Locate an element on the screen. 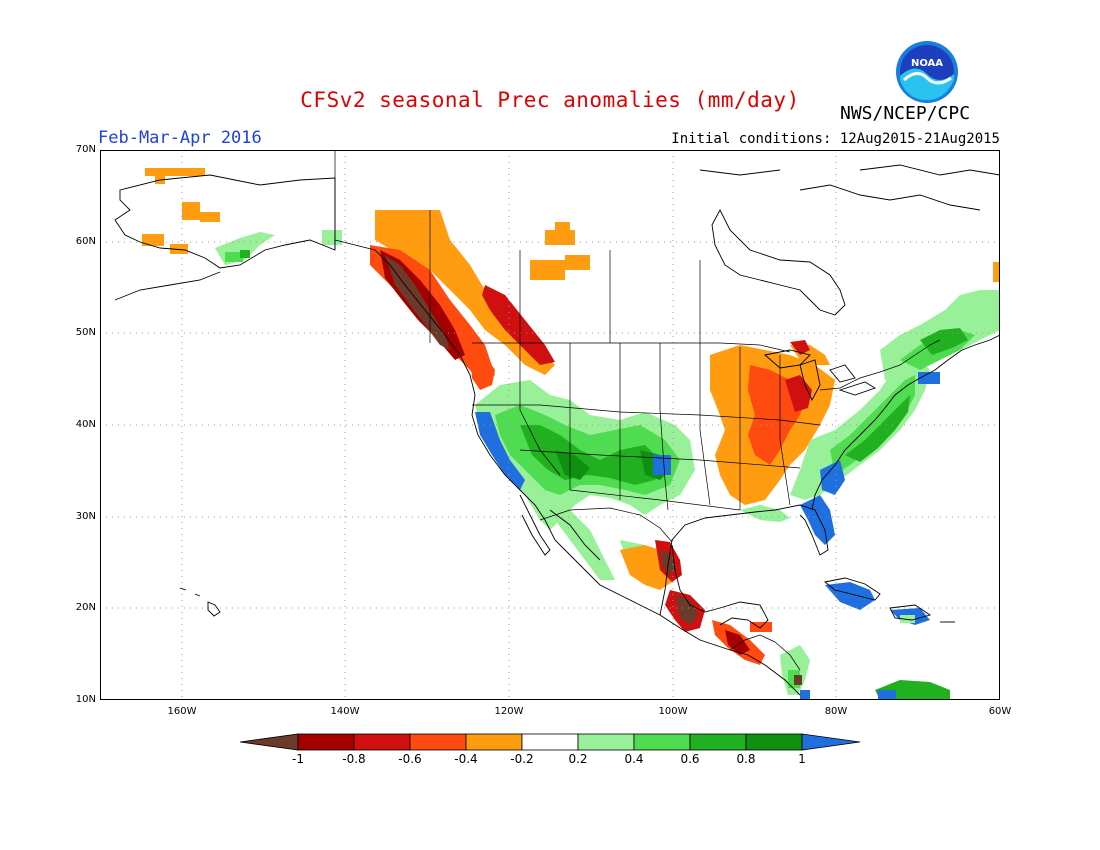 The image size is (1100, 850). colorbar-tick-label: -0.2 is located at coordinates (522, 759).